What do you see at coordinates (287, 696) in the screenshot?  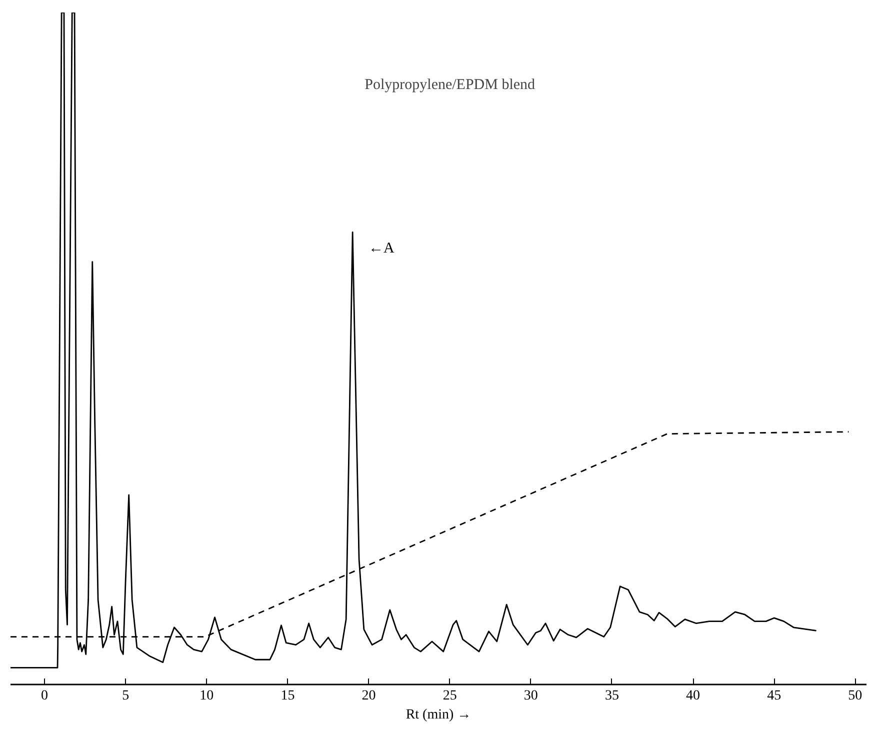 I see `x-tick-label: 15` at bounding box center [287, 696].